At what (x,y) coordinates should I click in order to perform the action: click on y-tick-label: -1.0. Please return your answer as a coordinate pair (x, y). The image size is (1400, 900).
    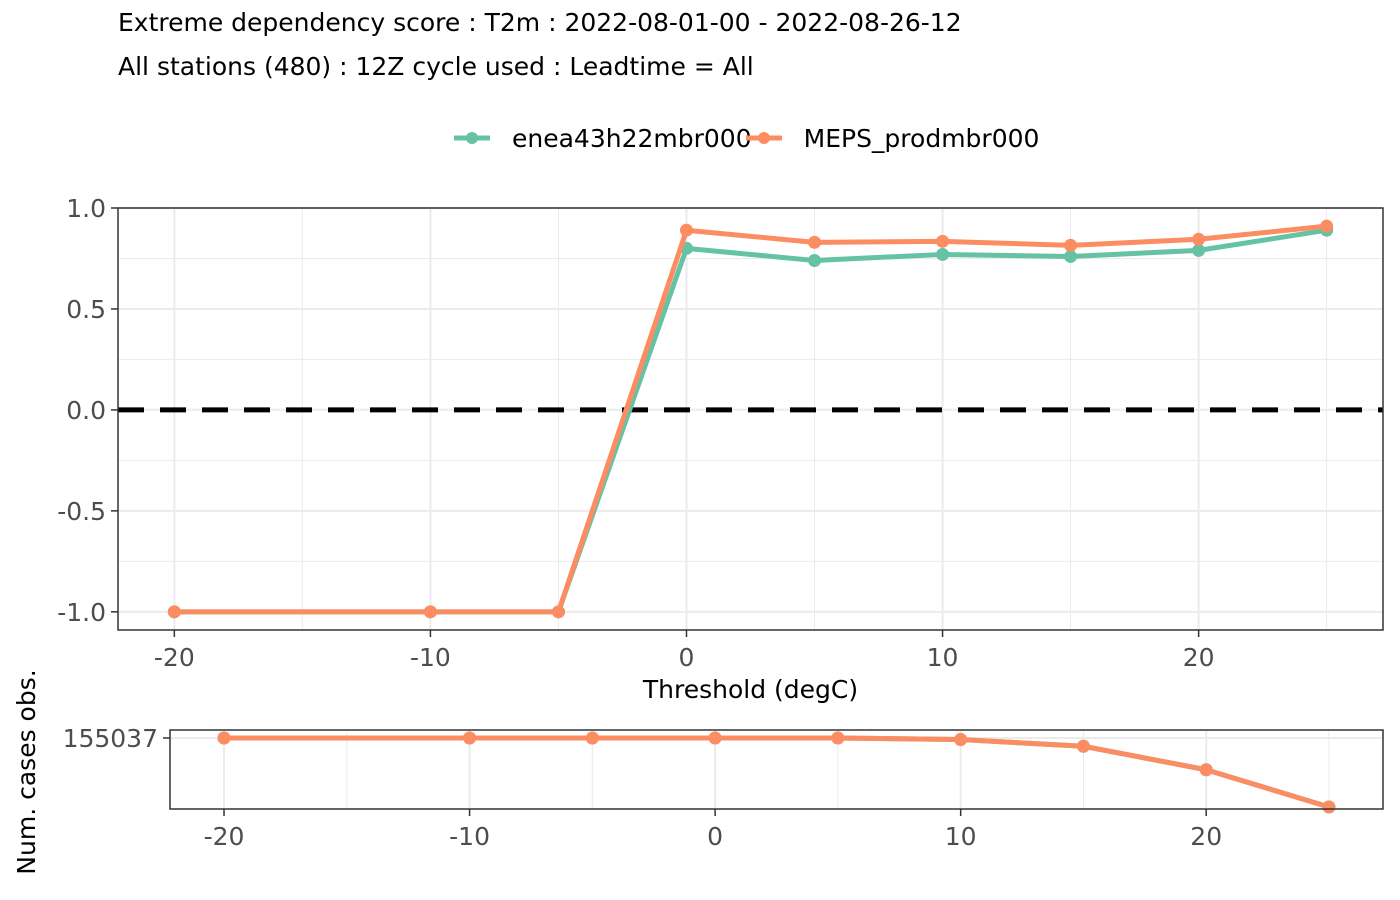
    Looking at the image, I should click on (81, 612).